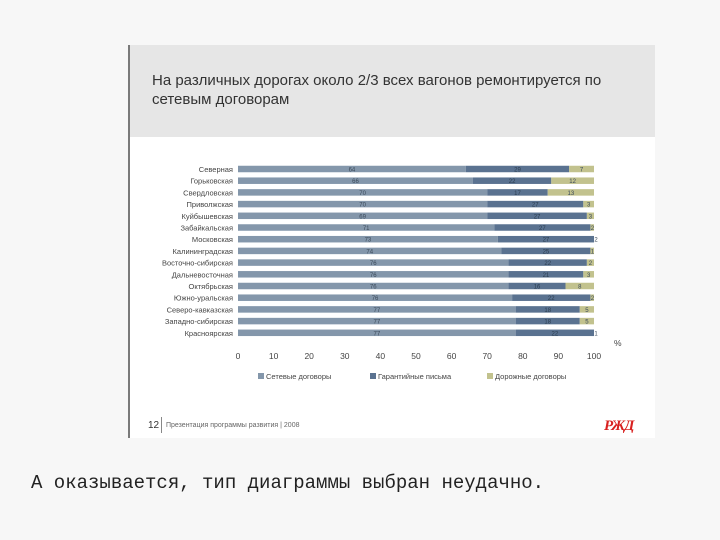  I want to click on data-label: 13, so click(571, 194).